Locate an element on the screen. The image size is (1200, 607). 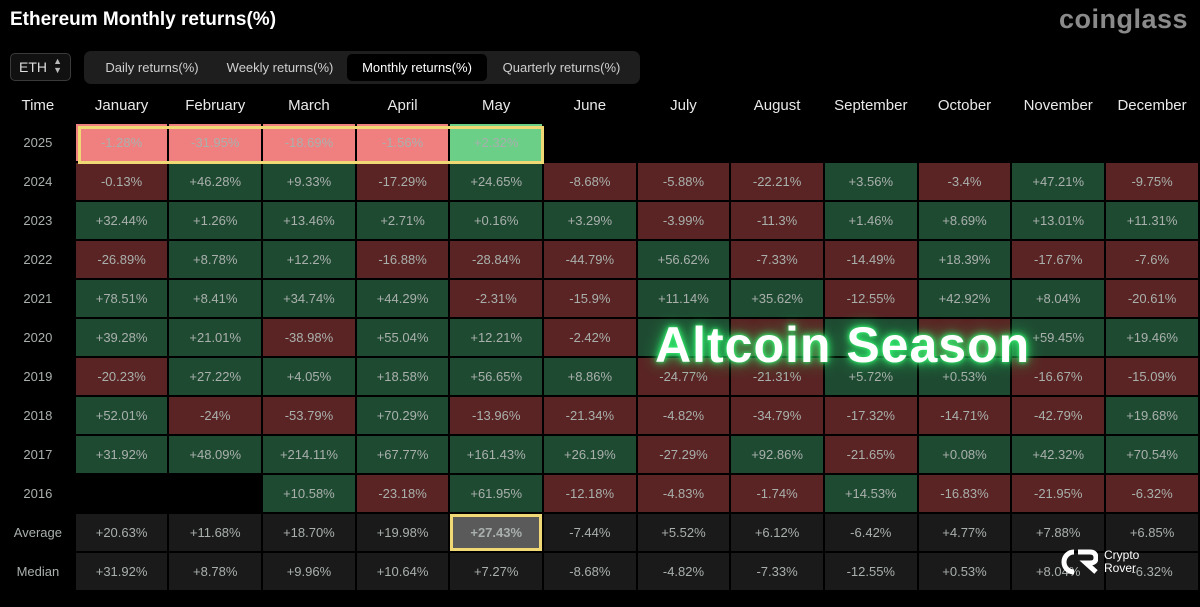
return-cell: +7.88% is located at coordinates (1058, 532).